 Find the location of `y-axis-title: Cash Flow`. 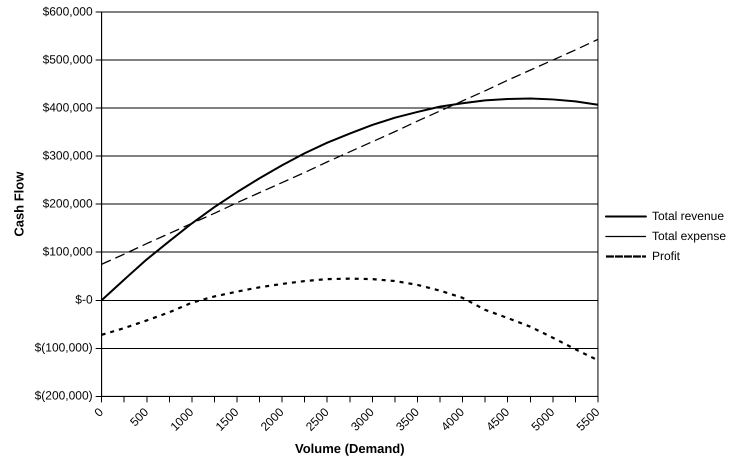

y-axis-title: Cash Flow is located at coordinates (18, 203).